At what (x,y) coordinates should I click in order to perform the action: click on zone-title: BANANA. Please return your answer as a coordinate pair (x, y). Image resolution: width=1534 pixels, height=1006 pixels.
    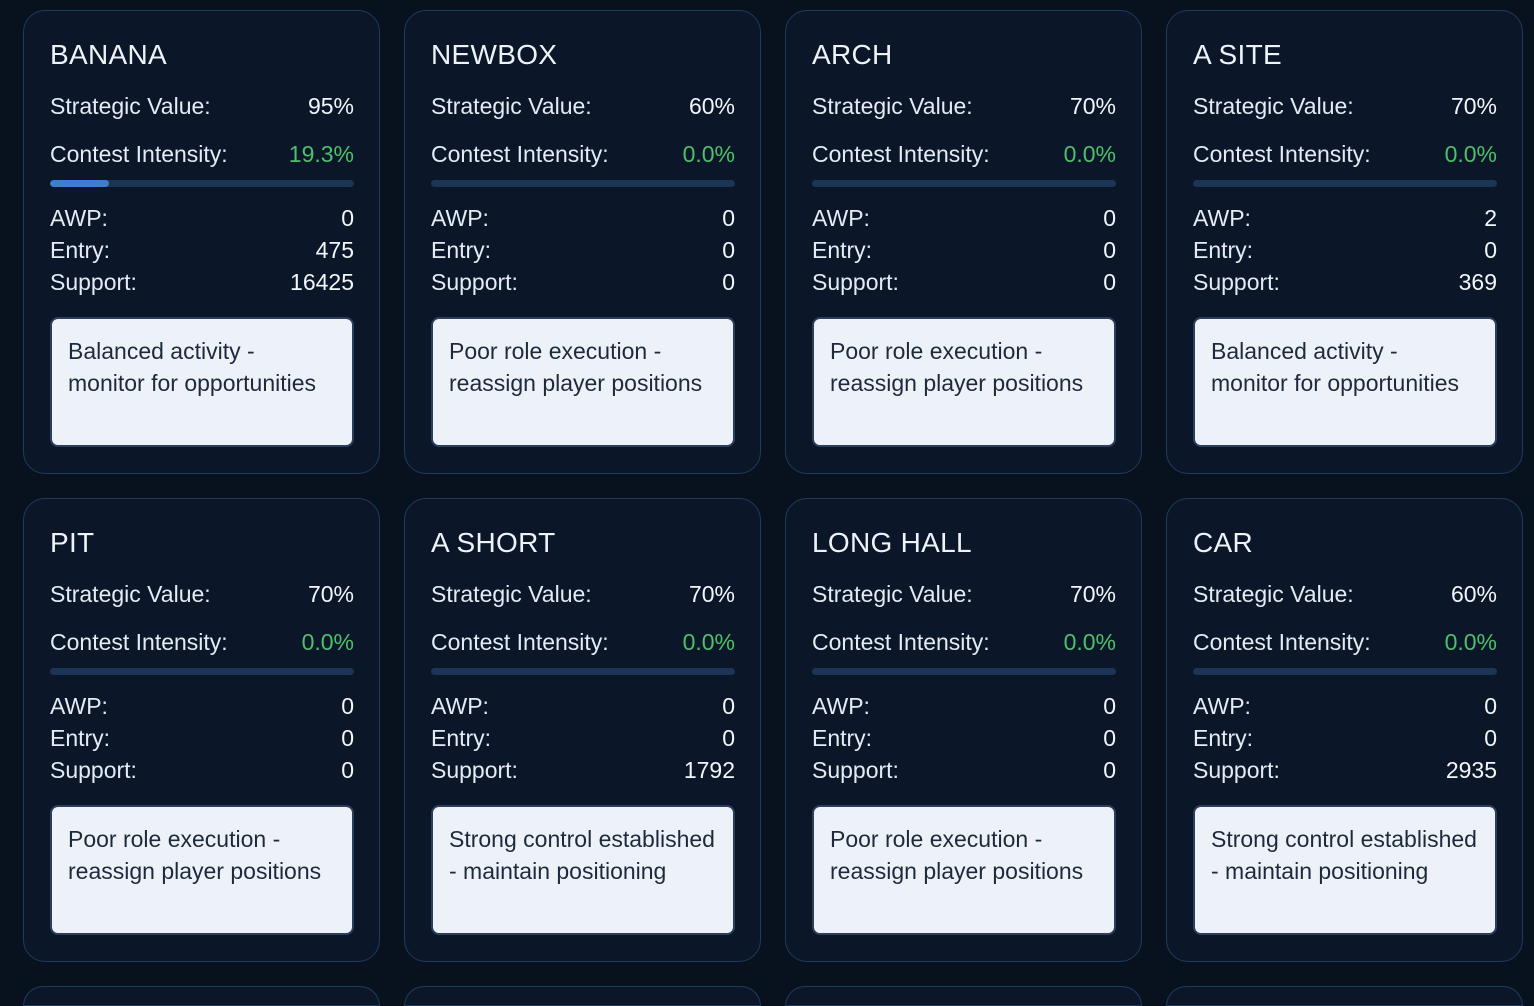
    Looking at the image, I should click on (108, 54).